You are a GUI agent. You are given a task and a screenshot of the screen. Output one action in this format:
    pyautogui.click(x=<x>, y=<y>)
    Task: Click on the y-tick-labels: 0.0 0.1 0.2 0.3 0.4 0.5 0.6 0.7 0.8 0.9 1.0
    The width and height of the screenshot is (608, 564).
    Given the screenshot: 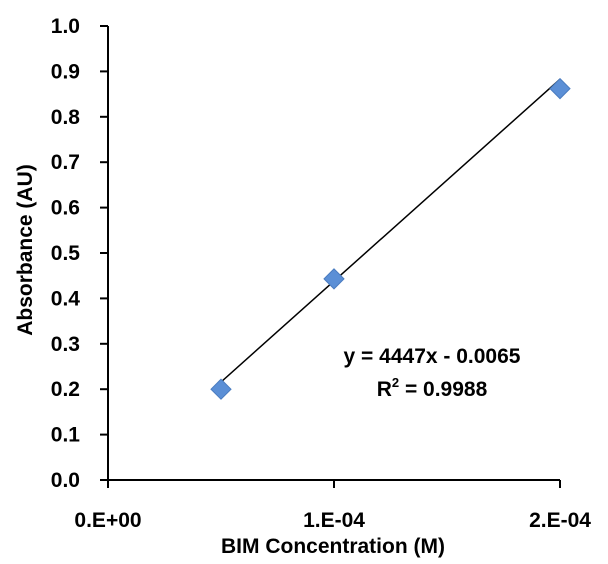 What is the action you would take?
    pyautogui.click(x=66, y=253)
    